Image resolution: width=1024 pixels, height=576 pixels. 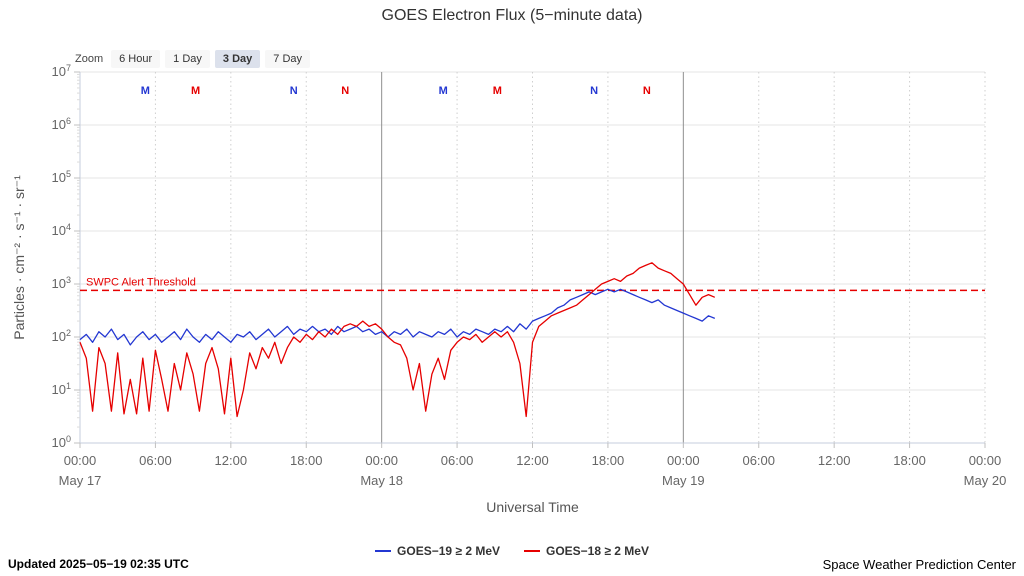 I want to click on y-tick-label: 10⁴, so click(x=61, y=230).